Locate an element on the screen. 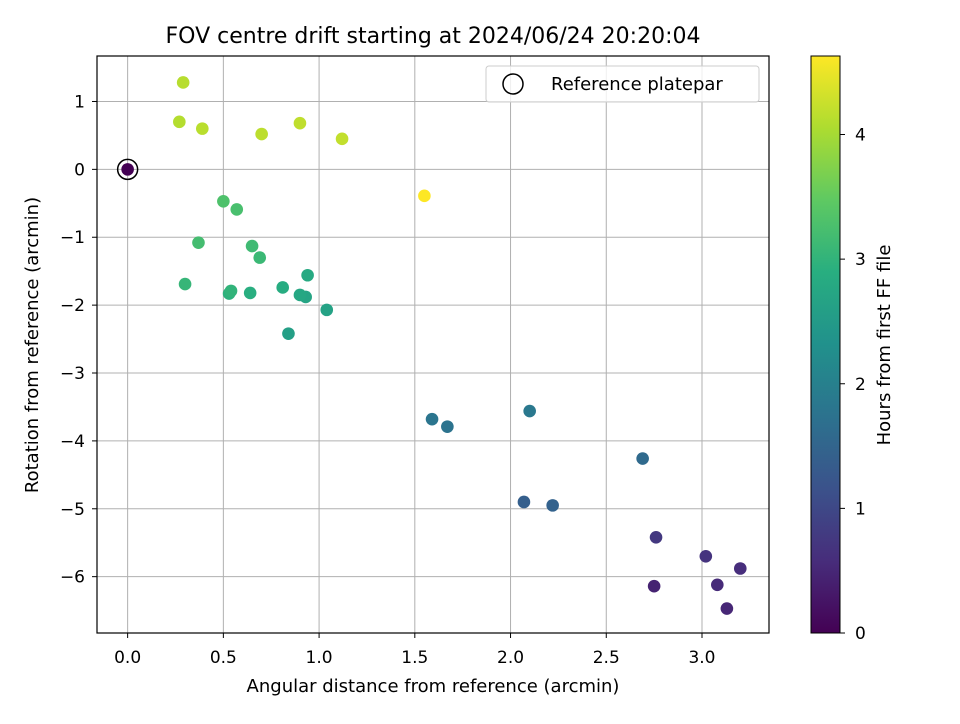  colorbar-tick-label: 2 is located at coordinates (860, 385).